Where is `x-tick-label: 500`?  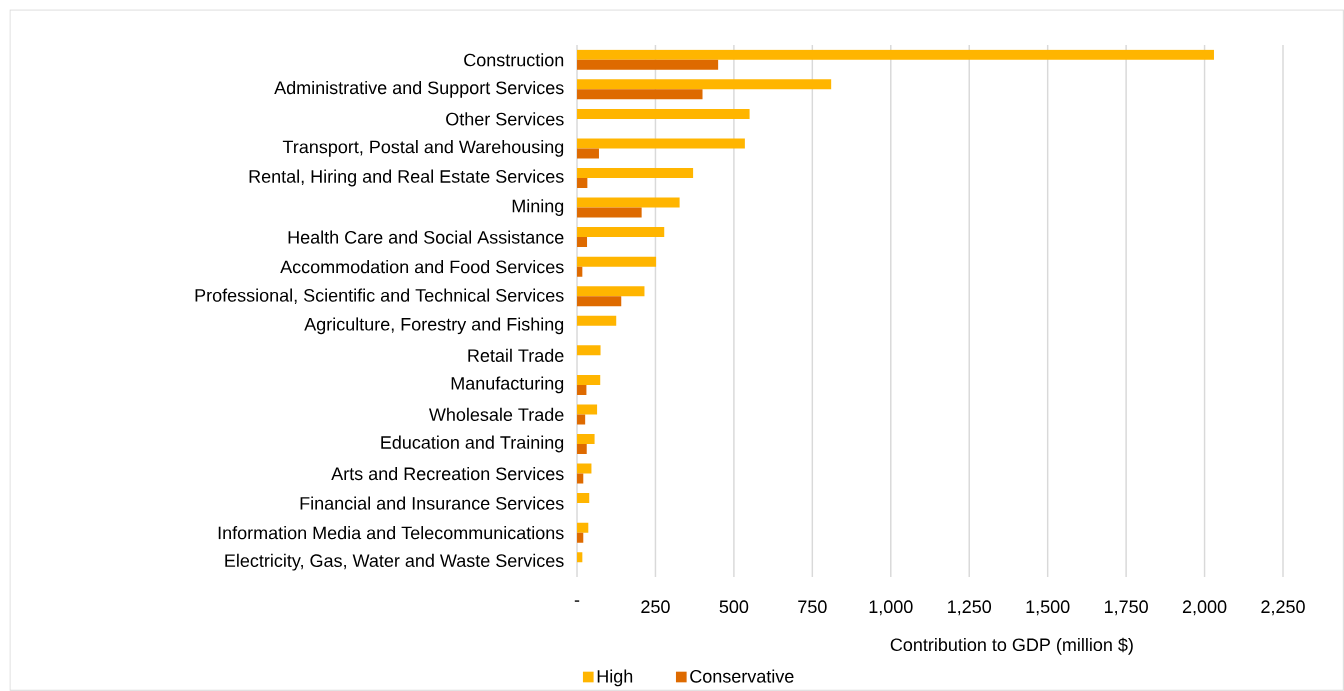 x-tick-label: 500 is located at coordinates (734, 607).